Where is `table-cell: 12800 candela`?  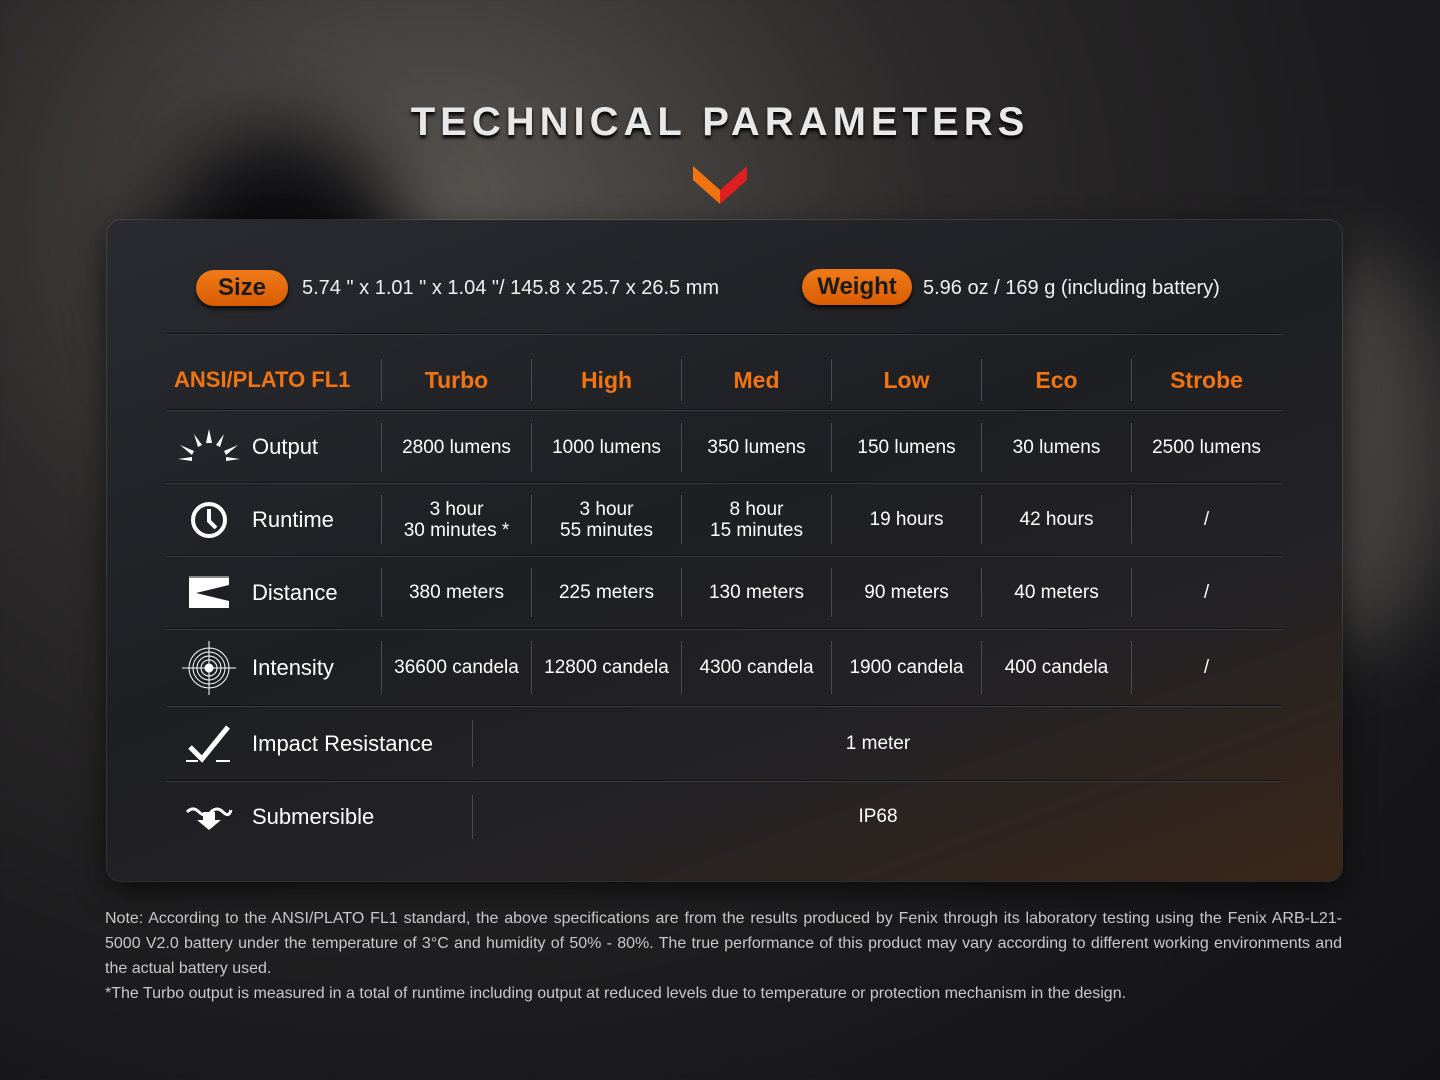
table-cell: 12800 candela is located at coordinates (606, 667).